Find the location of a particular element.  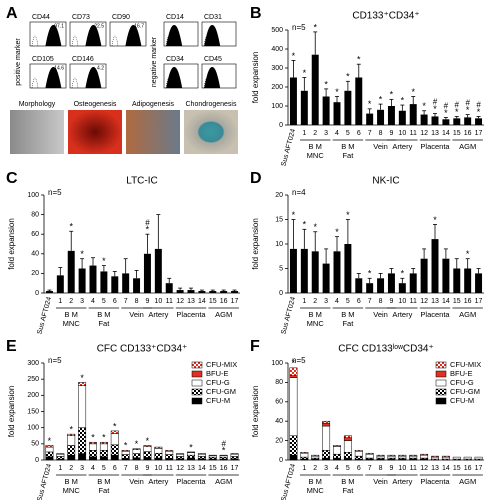

group-label: Placenta is located at coordinates (191, 314).